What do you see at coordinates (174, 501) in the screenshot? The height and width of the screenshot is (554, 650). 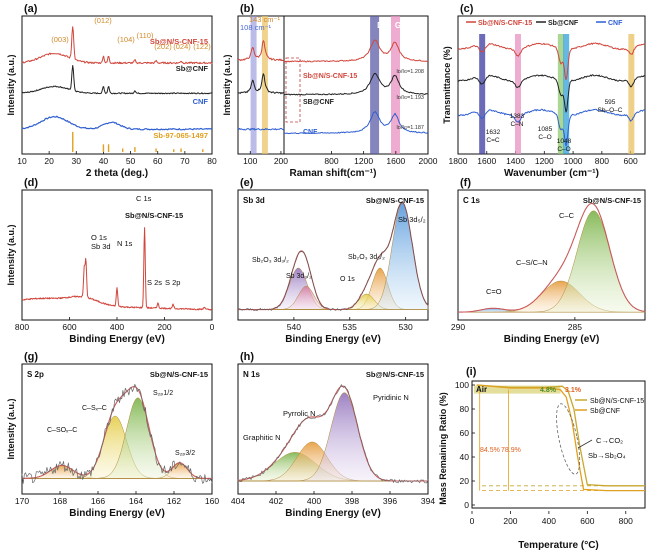 I see `x-tick-label: 162` at bounding box center [174, 501].